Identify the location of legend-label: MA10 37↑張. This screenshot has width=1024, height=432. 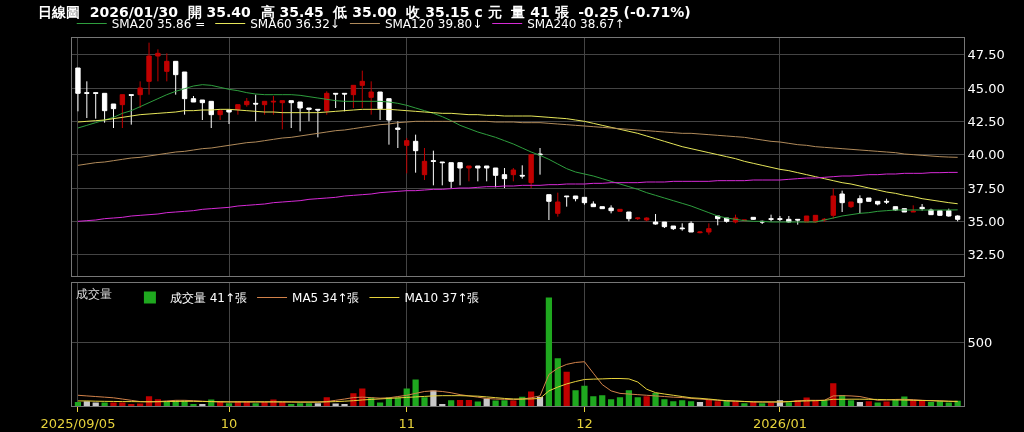
(442, 298).